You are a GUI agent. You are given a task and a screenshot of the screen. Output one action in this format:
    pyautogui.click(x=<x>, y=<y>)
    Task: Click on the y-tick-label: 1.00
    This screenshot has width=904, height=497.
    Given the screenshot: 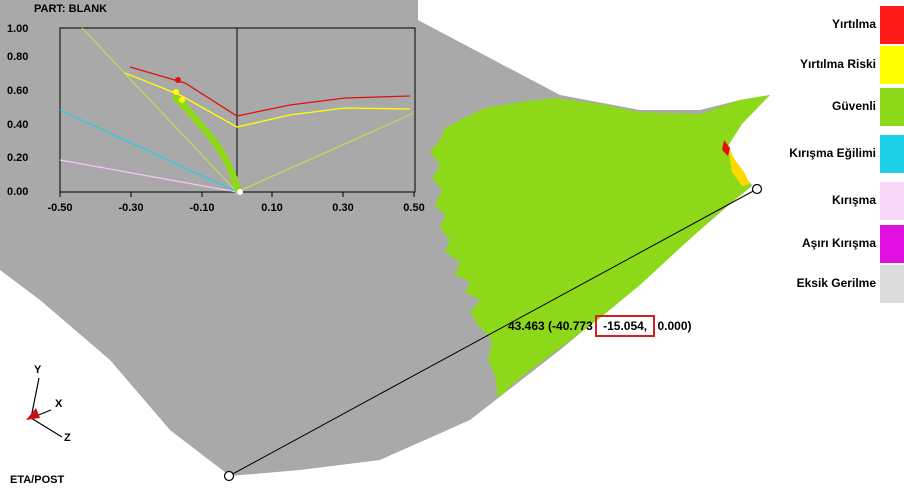 What is the action you would take?
    pyautogui.click(x=18, y=29)
    